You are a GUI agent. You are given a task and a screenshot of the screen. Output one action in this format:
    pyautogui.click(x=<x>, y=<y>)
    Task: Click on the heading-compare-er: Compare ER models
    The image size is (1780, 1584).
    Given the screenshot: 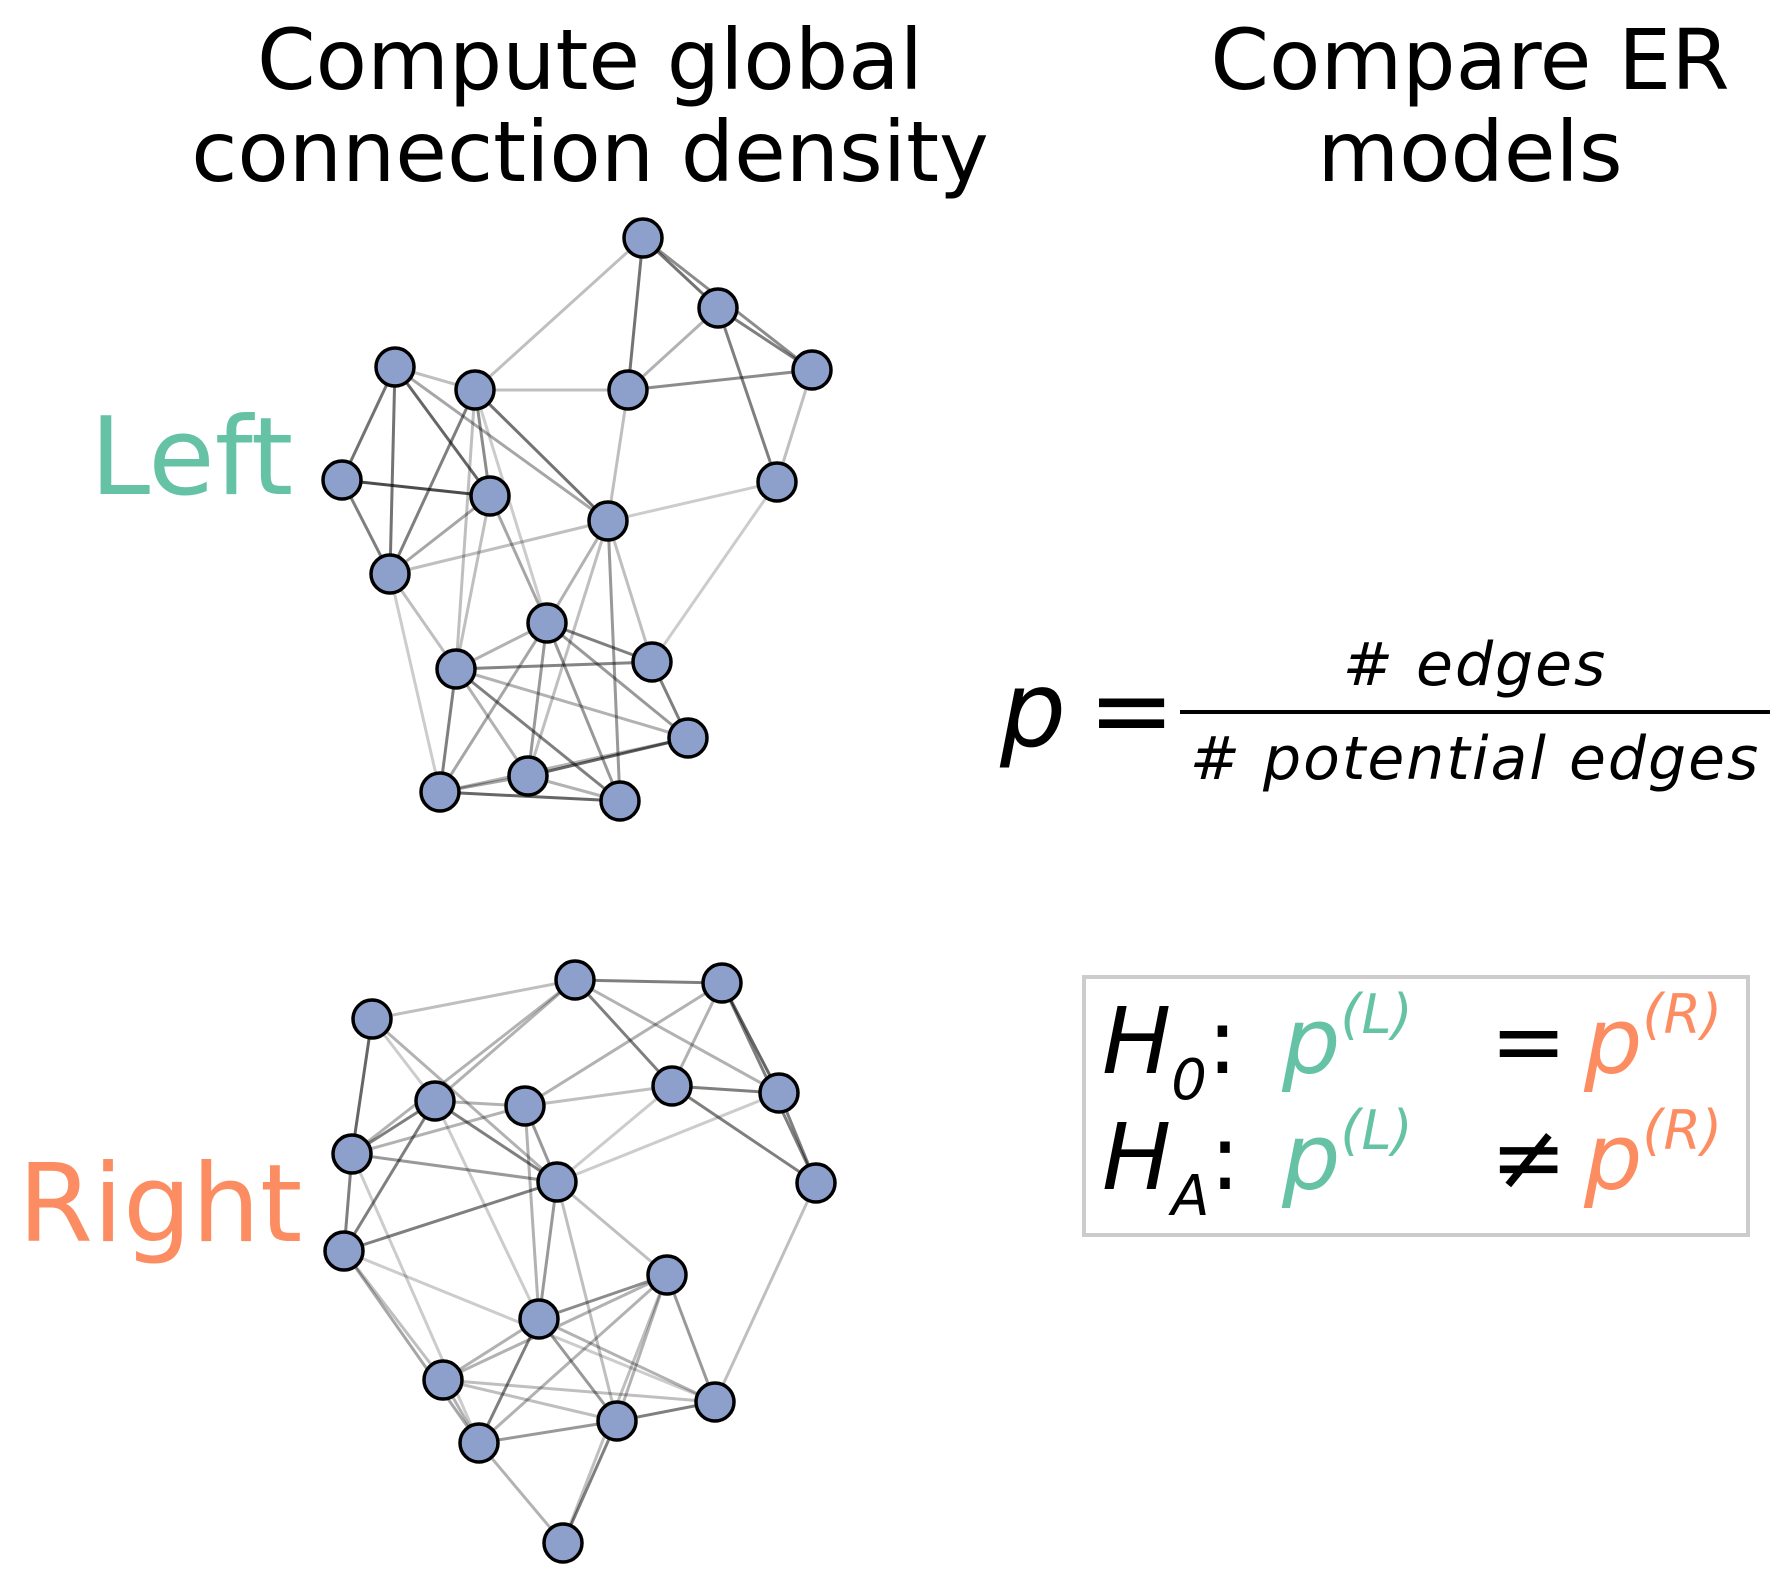 What is the action you would take?
    pyautogui.click(x=1470, y=106)
    